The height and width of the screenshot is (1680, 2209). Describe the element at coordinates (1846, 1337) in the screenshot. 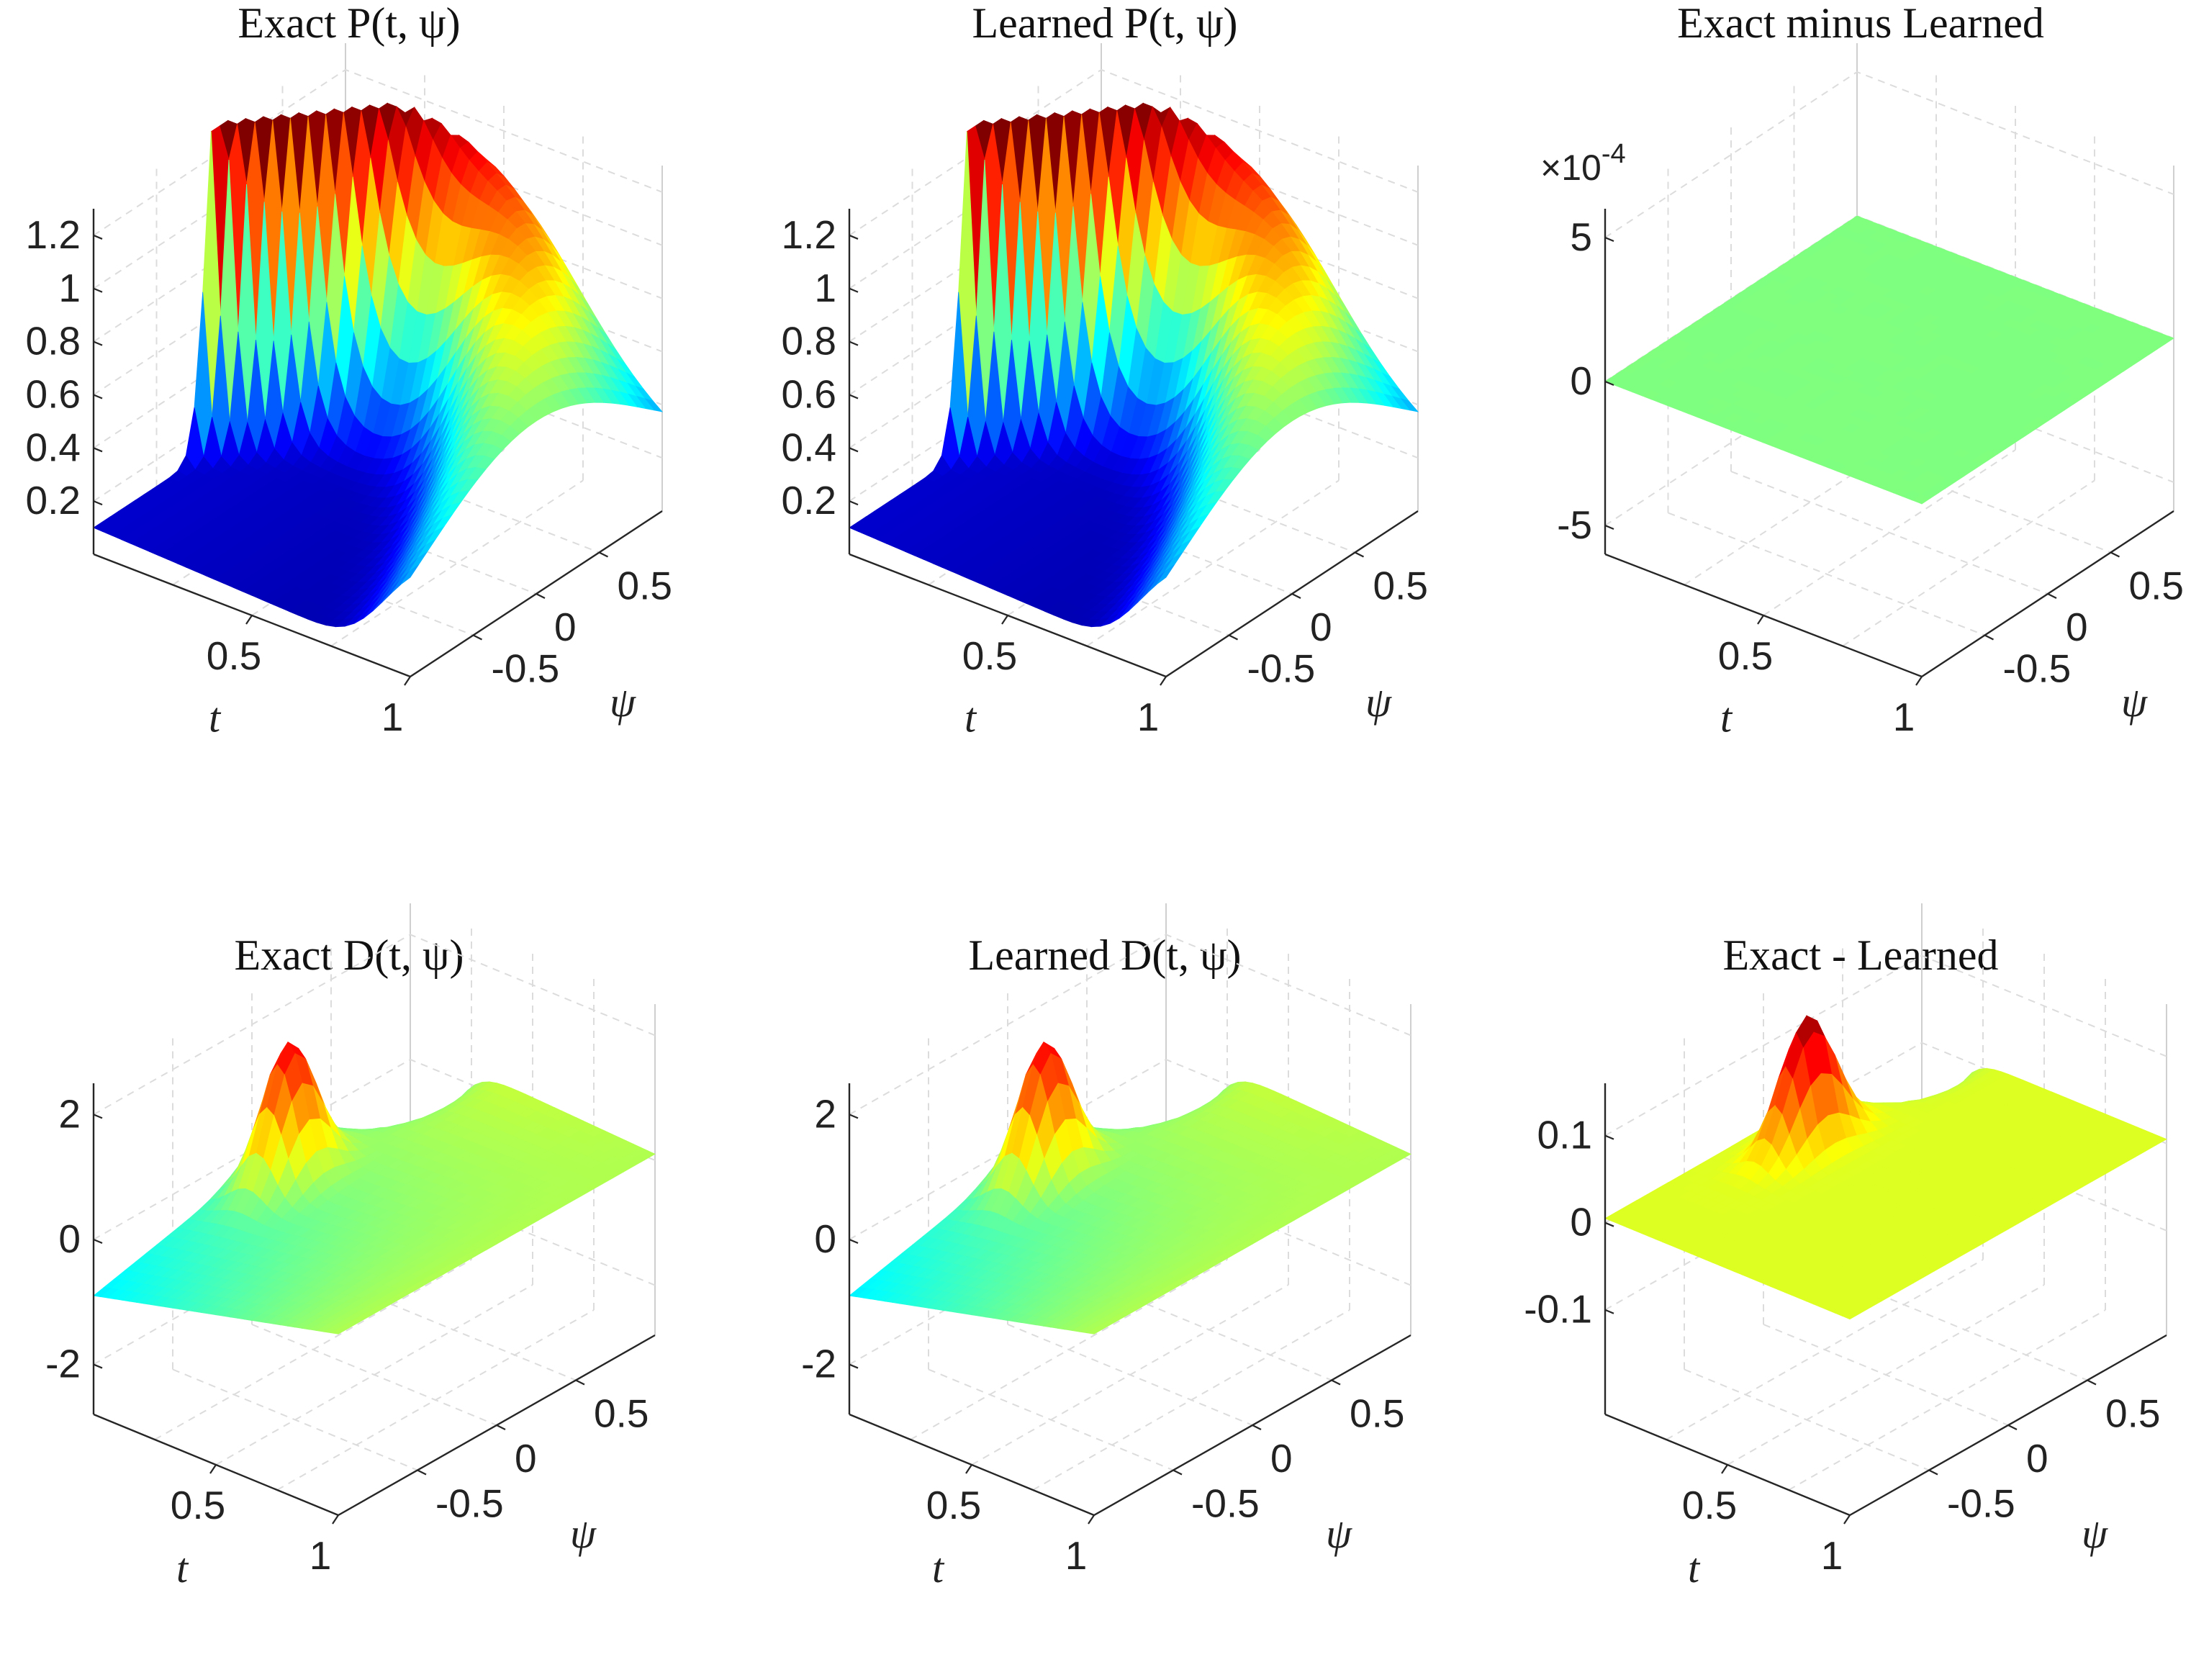

I see `axes: -0.100.10.51-0.500.5tψ` at that location.